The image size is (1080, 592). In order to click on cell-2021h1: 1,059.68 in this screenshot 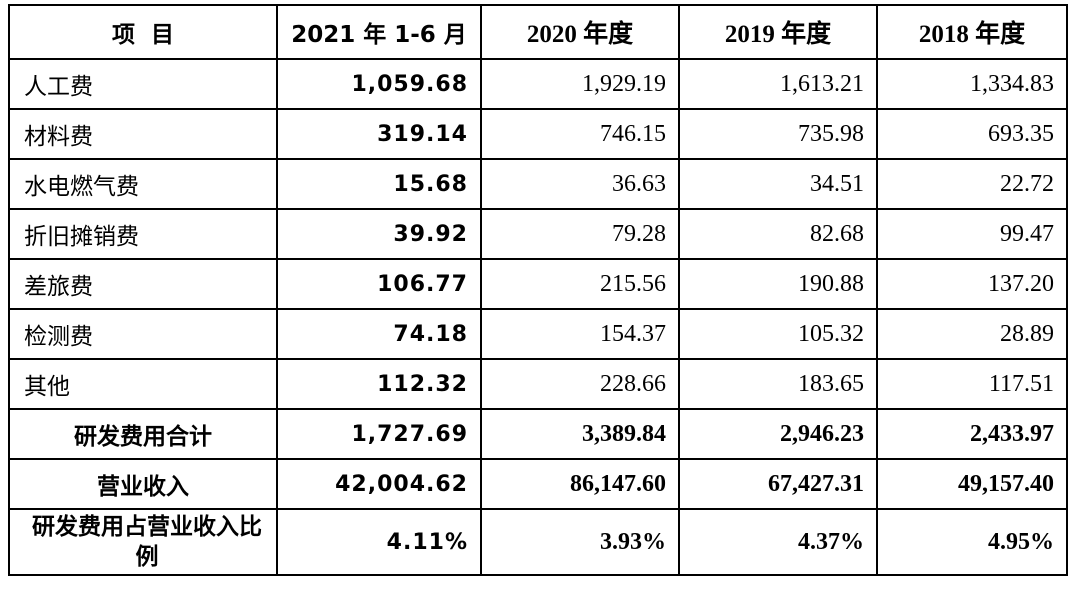, I will do `click(379, 84)`.